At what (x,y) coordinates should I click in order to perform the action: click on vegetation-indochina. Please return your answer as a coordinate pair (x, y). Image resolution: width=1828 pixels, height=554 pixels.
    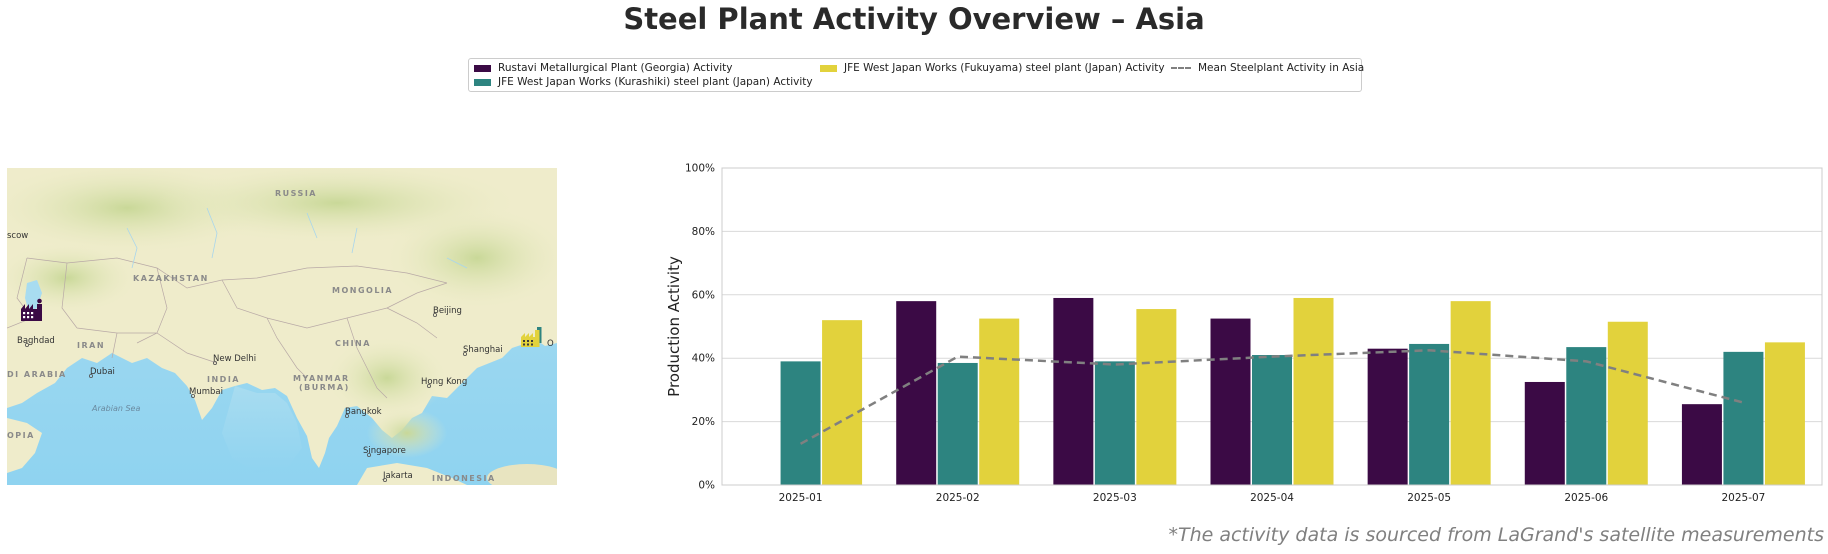
    Looking at the image, I should click on (407, 433).